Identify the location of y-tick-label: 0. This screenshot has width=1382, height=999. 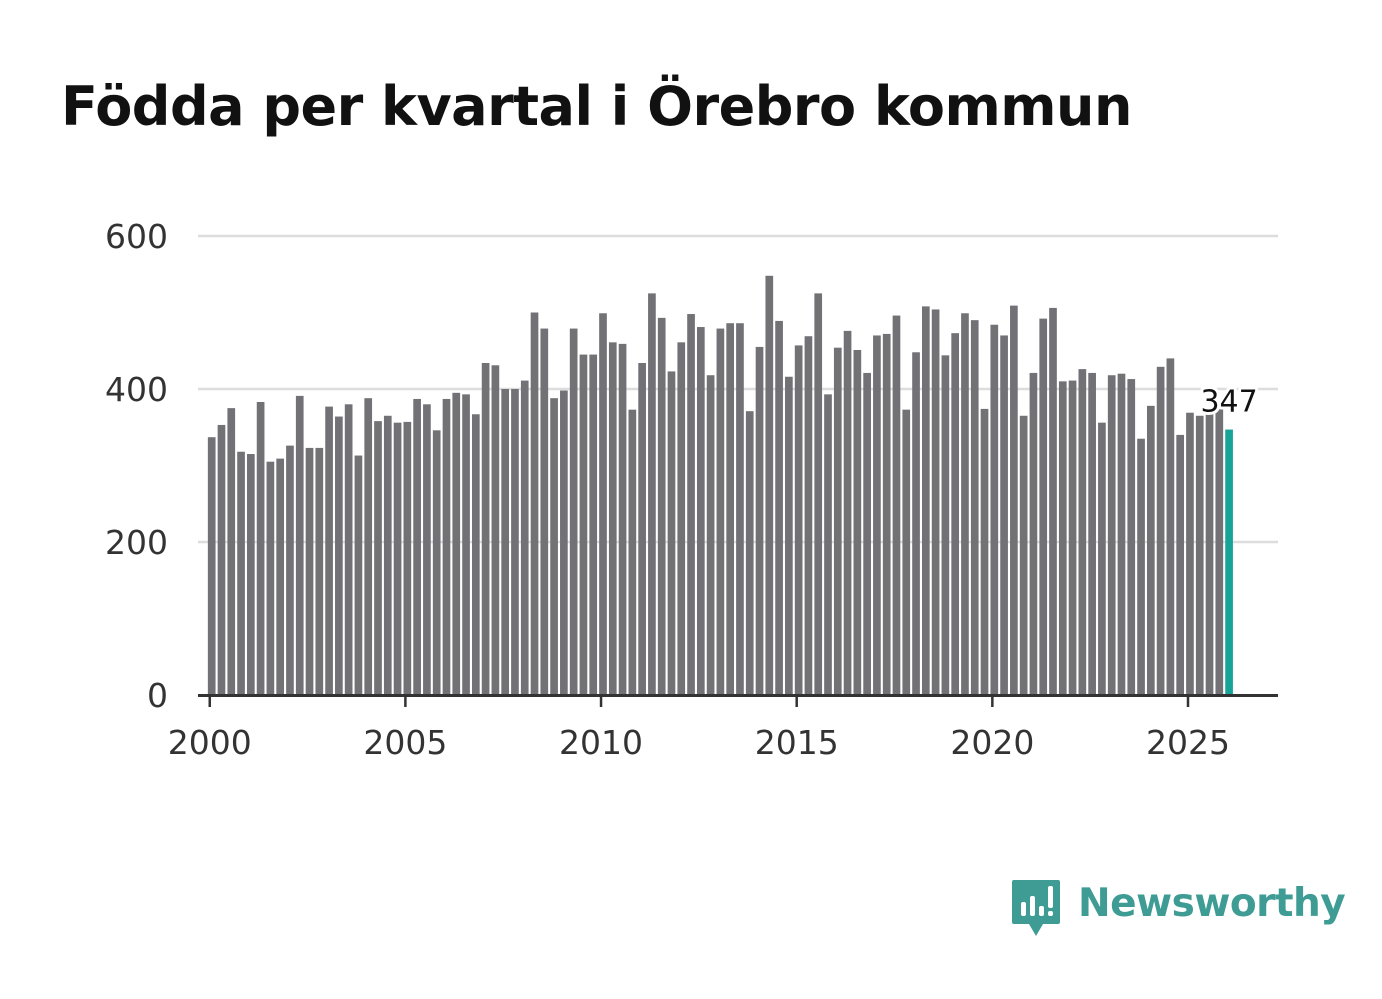
(157, 695).